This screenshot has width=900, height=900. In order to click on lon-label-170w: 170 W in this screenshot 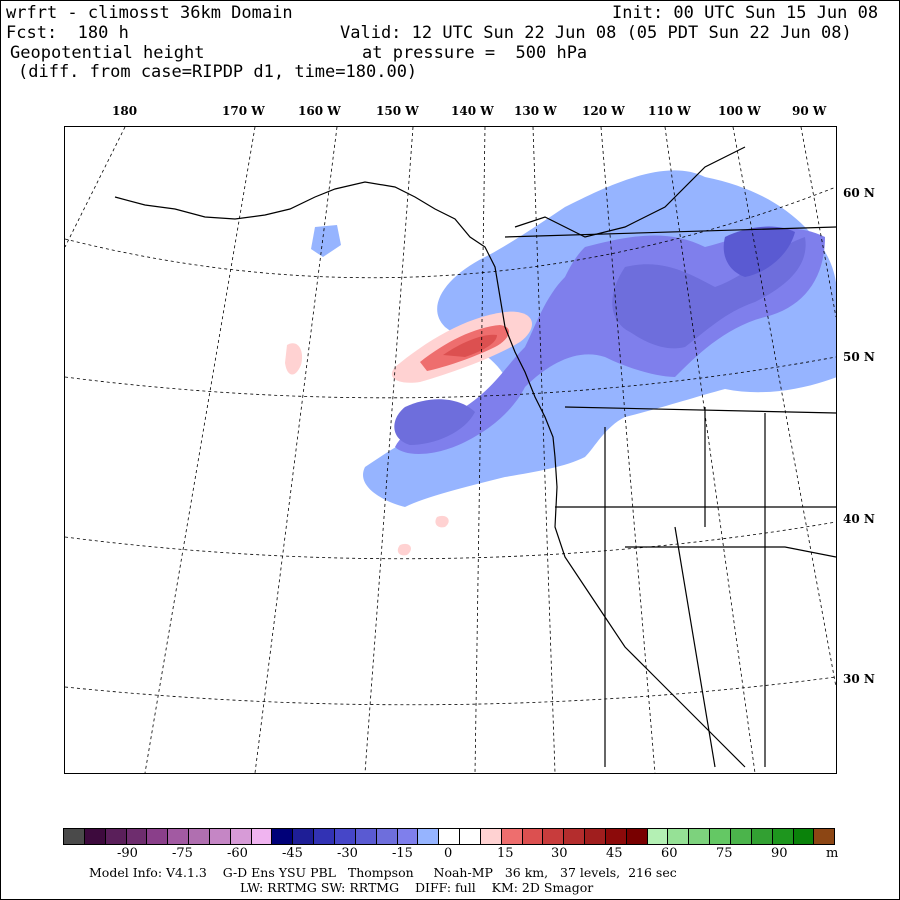, I will do `click(243, 111)`.